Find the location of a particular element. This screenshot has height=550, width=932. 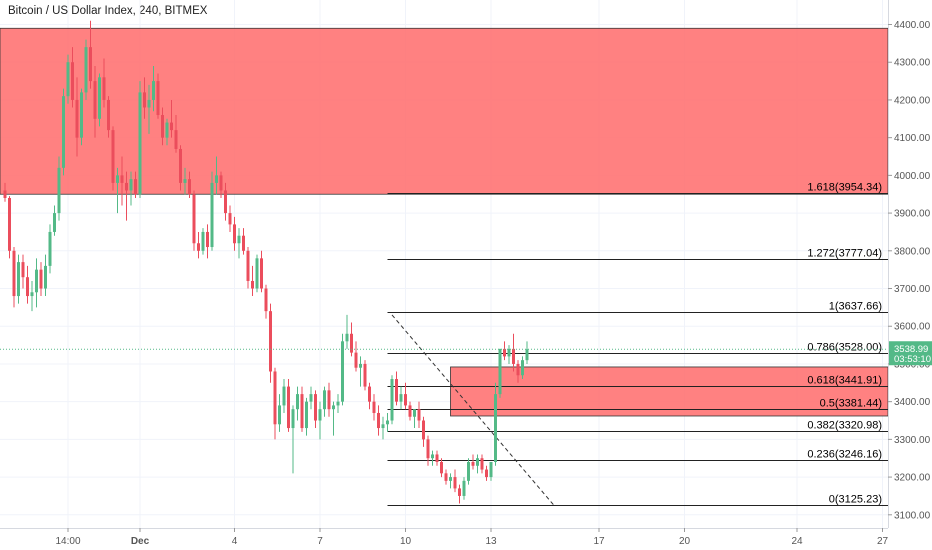

time-tick-label: 13 is located at coordinates (491, 541).